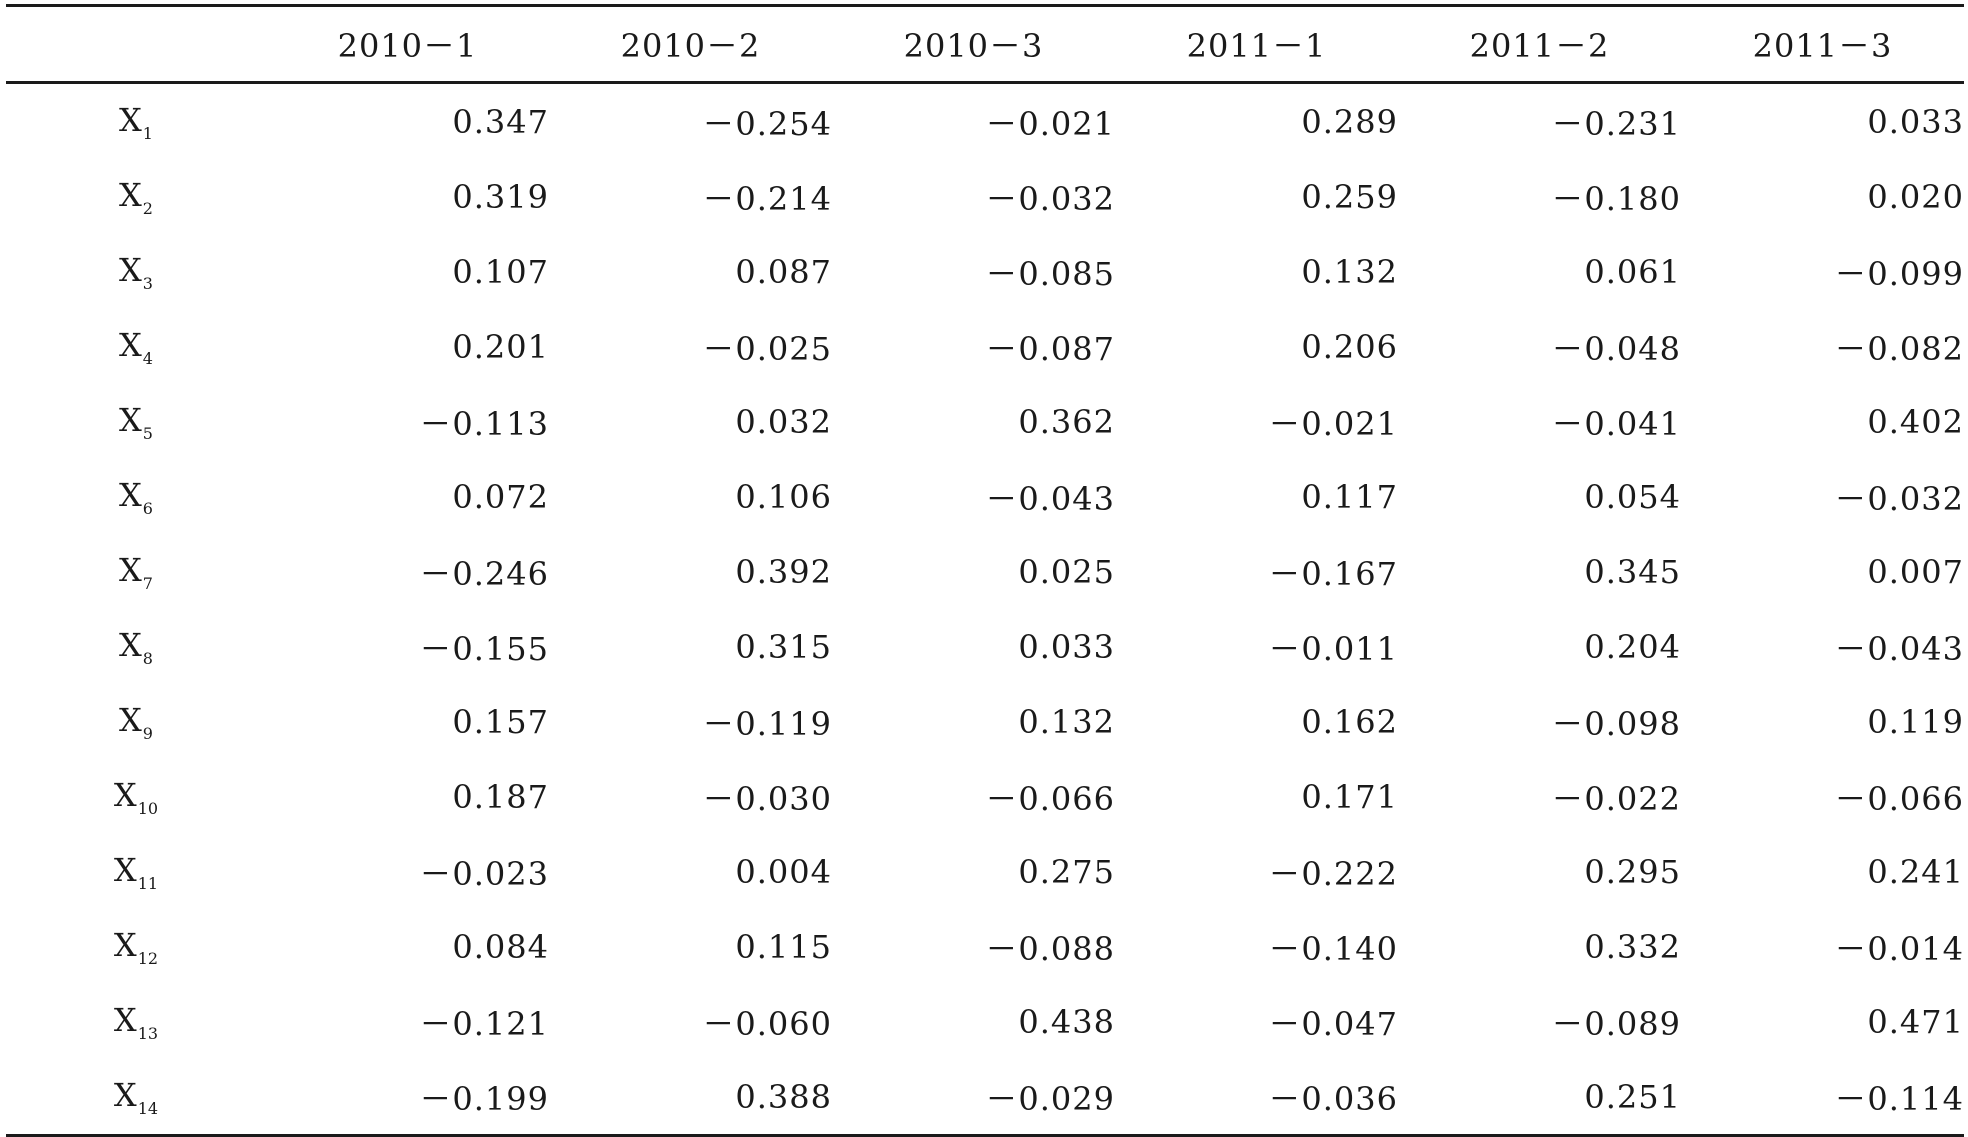 This screenshot has height=1137, width=1968. Describe the element at coordinates (484, 648) in the screenshot. I see `table-cell: －0.155` at that location.